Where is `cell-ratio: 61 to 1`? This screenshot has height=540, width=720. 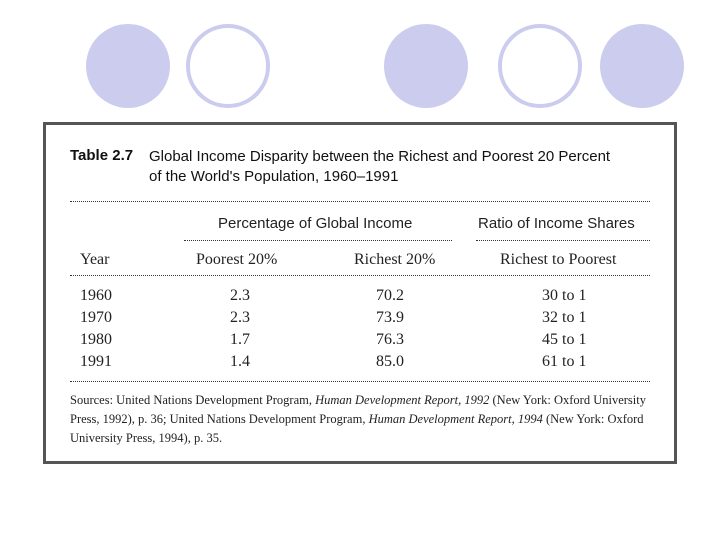 cell-ratio: 61 to 1 is located at coordinates (564, 361).